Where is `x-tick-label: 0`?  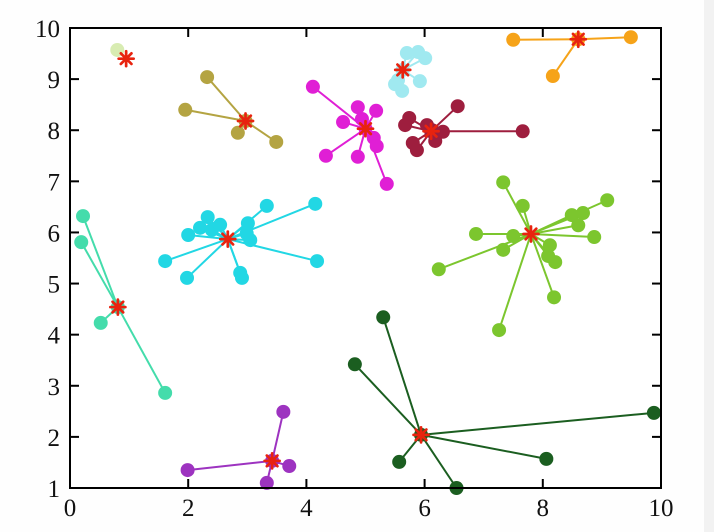 x-tick-label: 0 is located at coordinates (70, 508).